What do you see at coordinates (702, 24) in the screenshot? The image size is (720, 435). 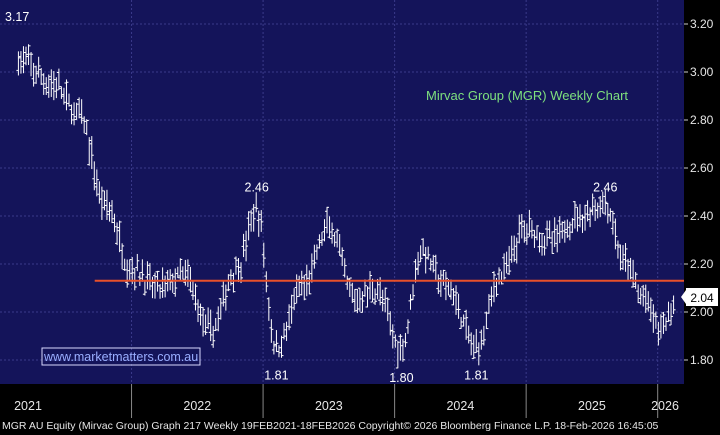 I see `y-tick-label: 3.20` at bounding box center [702, 24].